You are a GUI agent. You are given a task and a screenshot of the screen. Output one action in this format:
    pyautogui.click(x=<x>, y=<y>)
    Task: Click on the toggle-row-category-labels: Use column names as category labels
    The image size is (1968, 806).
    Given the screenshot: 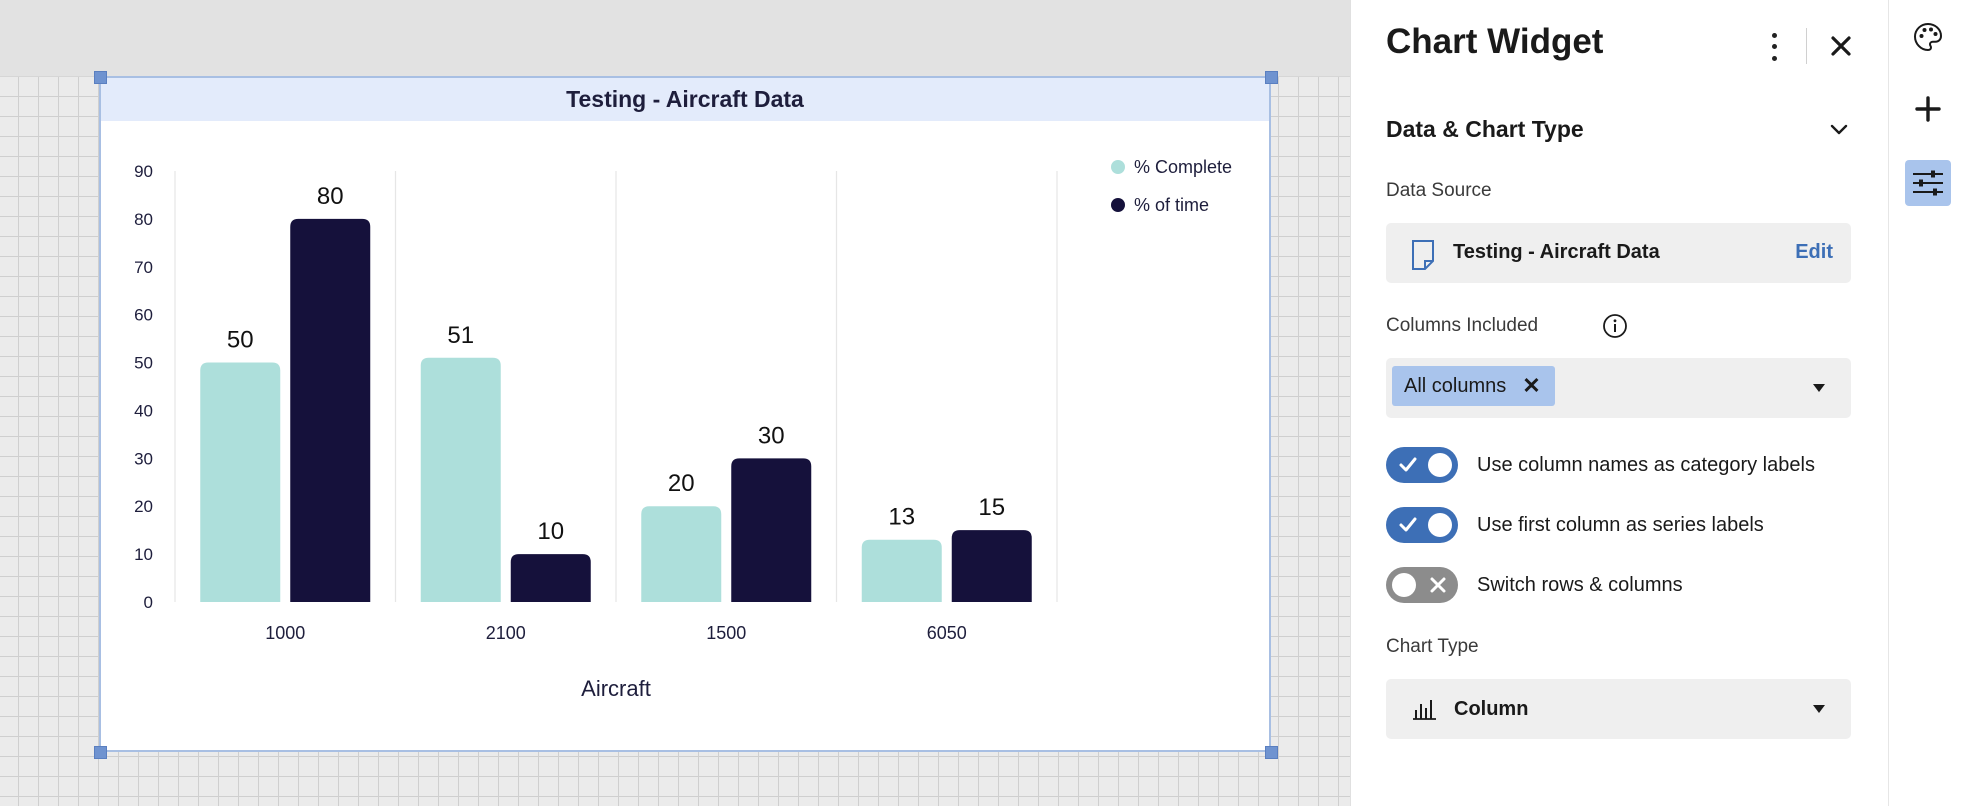 What is the action you would take?
    pyautogui.click(x=1600, y=465)
    